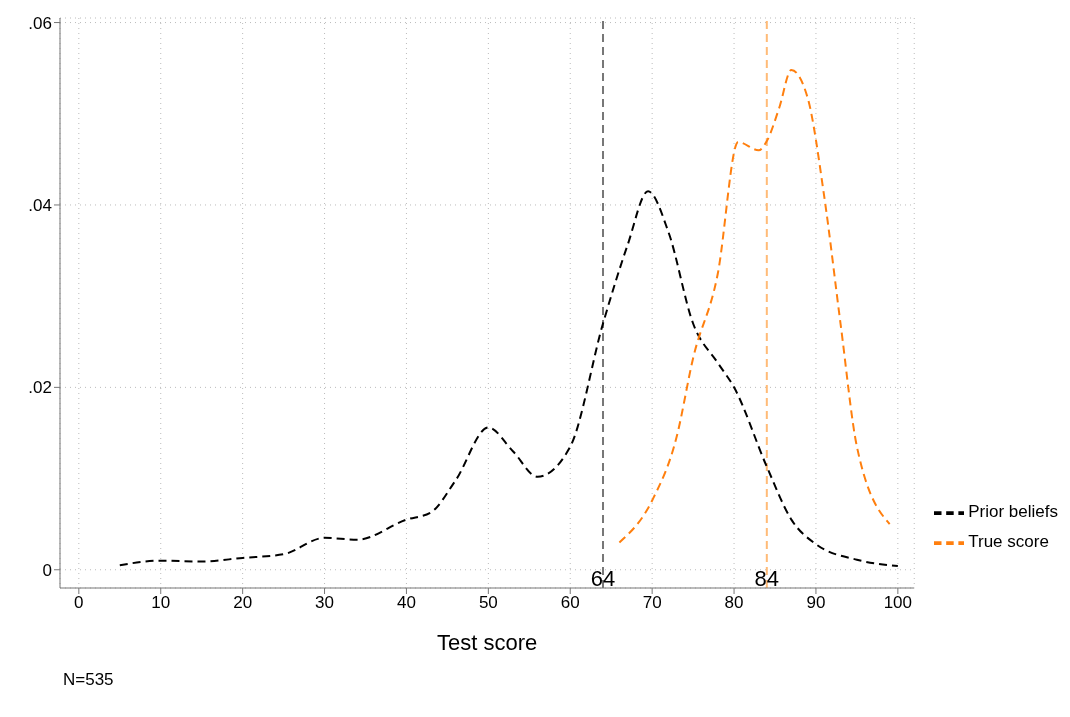 Image resolution: width=1070 pixels, height=717 pixels. I want to click on x-axis-title: Test score, so click(487, 642).